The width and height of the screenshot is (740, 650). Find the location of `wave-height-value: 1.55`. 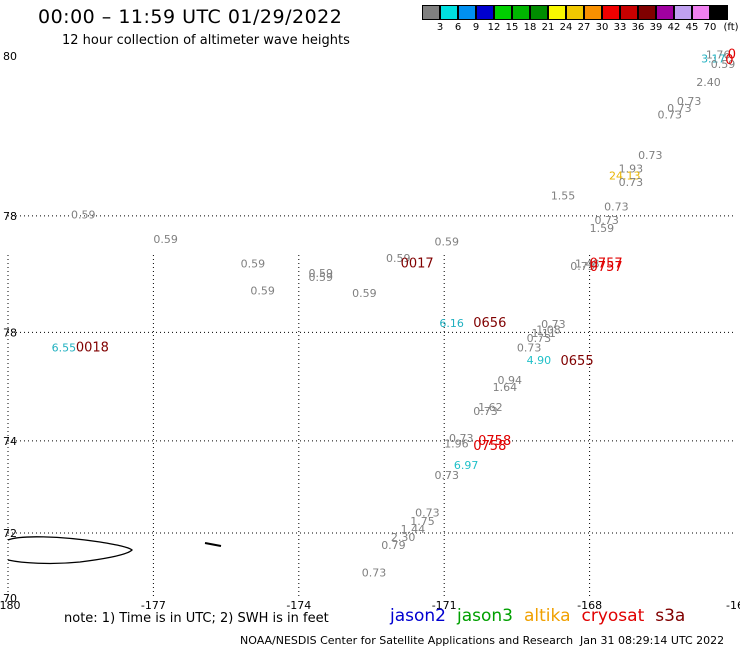

wave-height-value: 1.55 is located at coordinates (563, 196).